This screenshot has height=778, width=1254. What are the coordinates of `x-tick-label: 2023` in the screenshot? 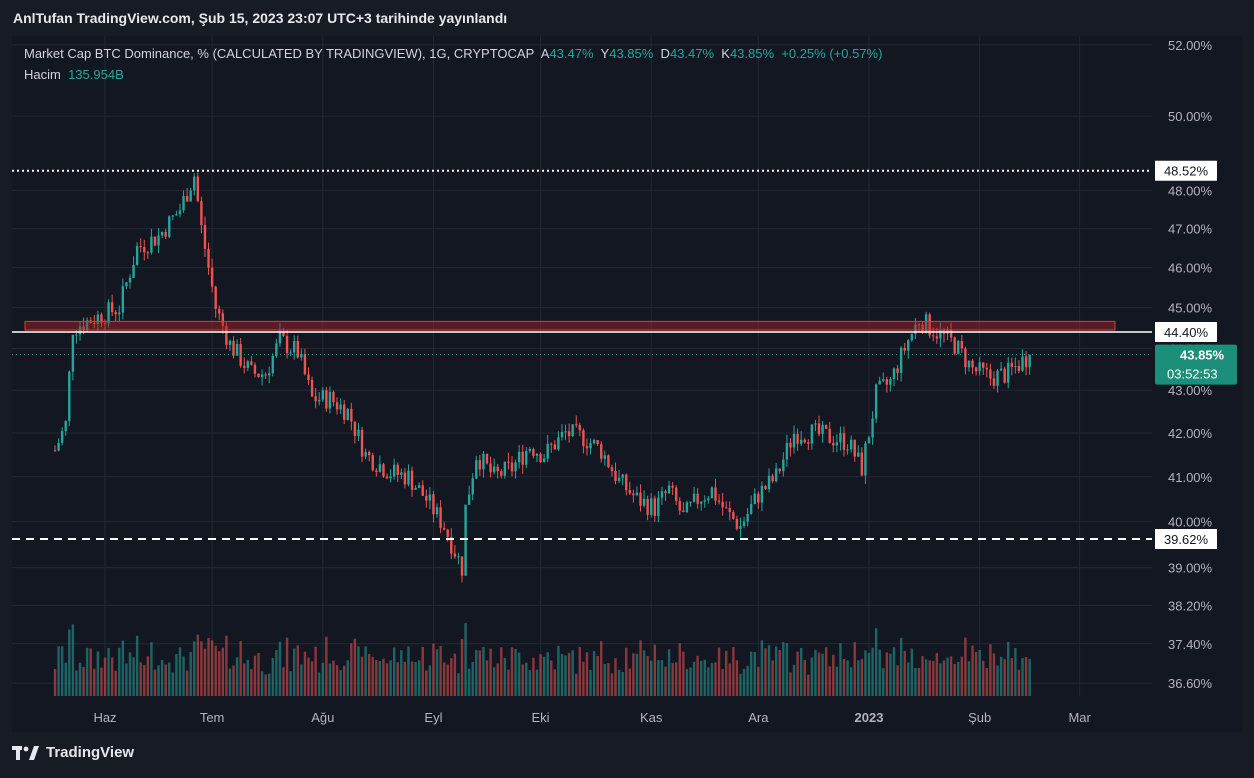 It's located at (869, 717).